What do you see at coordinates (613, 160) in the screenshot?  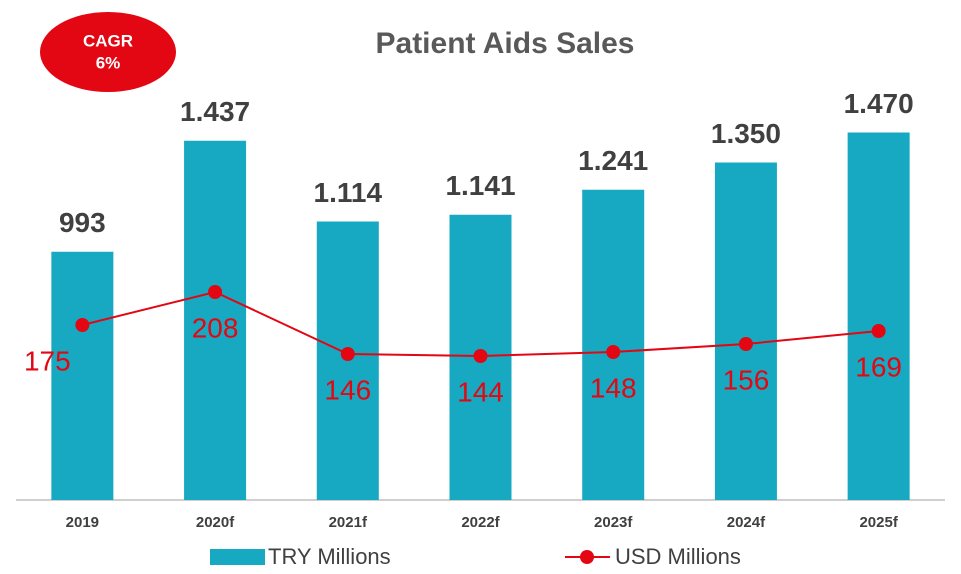 I see `bar-value-label: 1.241` at bounding box center [613, 160].